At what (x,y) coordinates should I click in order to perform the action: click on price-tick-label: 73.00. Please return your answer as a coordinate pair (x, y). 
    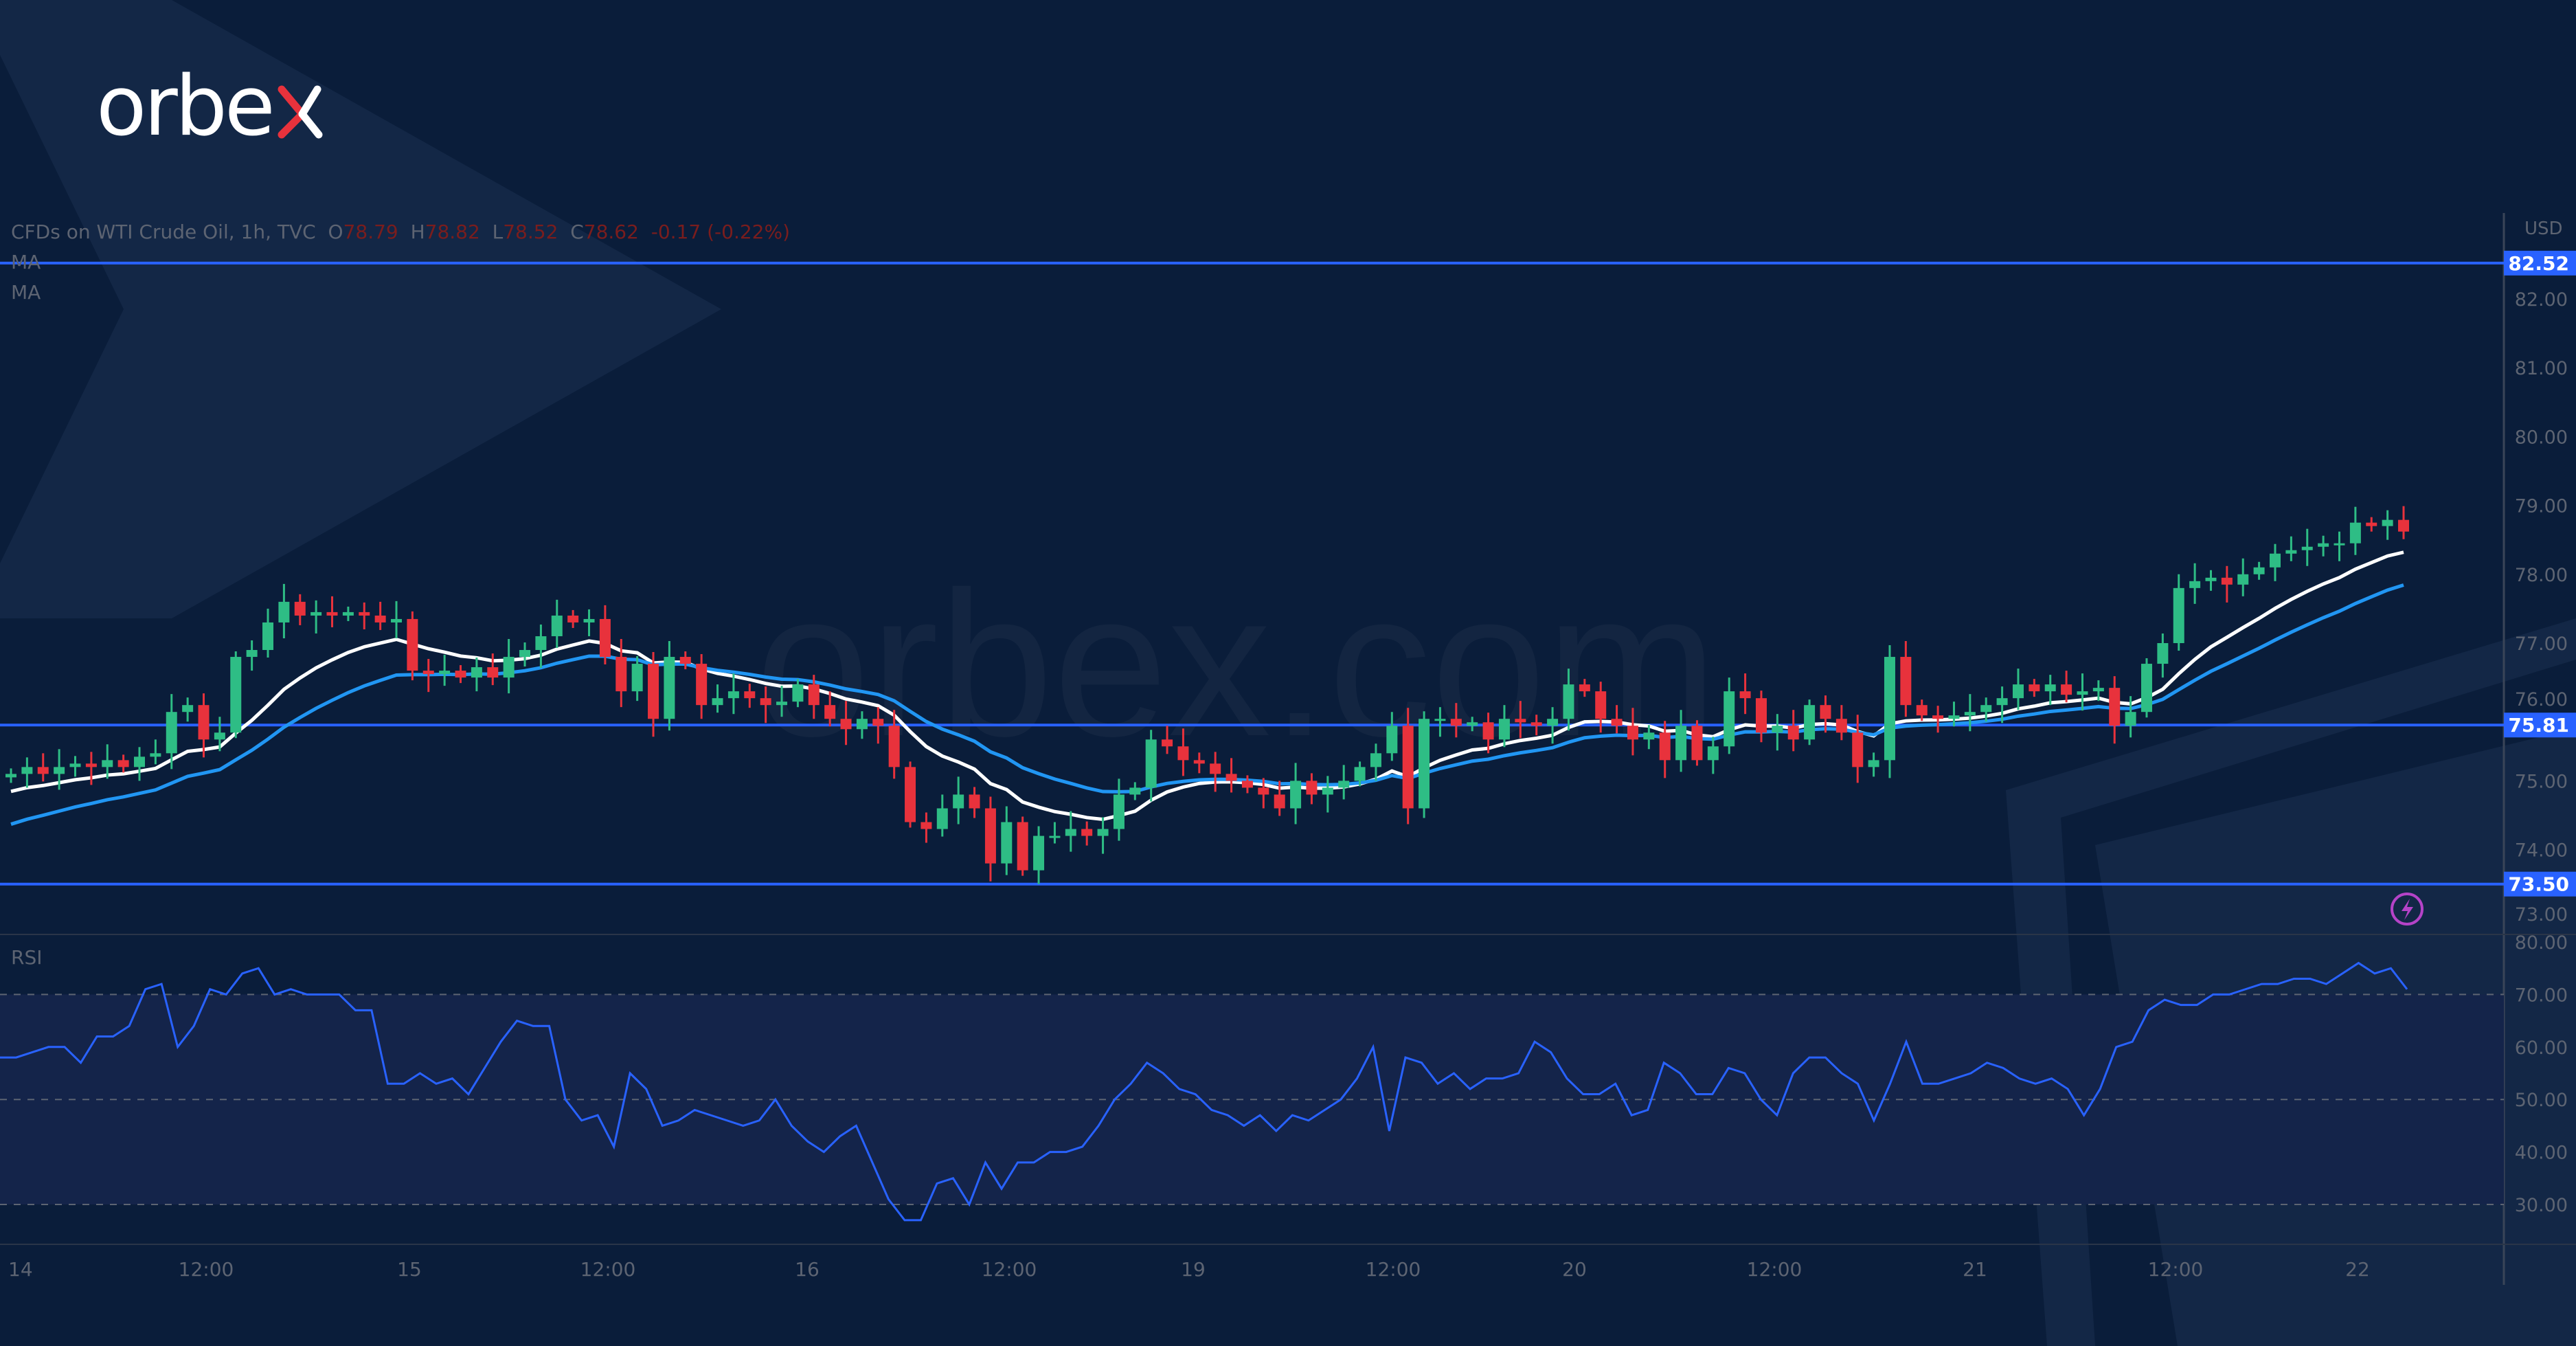
    Looking at the image, I should click on (2541, 915).